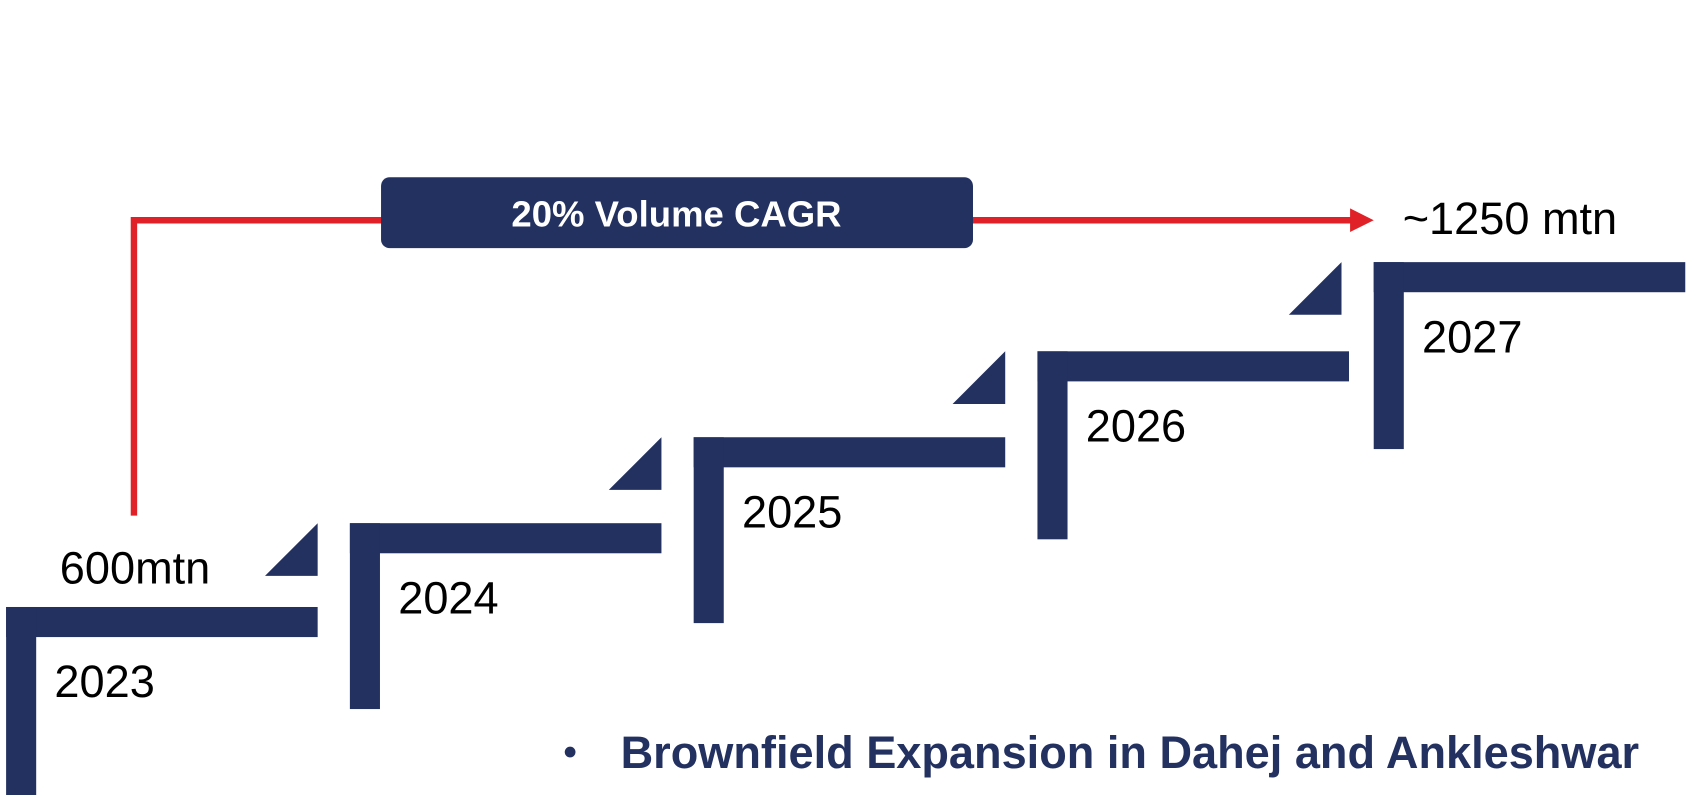 This screenshot has height=795, width=1686. What do you see at coordinates (792, 511) in the screenshot?
I see `year-label: 2025` at bounding box center [792, 511].